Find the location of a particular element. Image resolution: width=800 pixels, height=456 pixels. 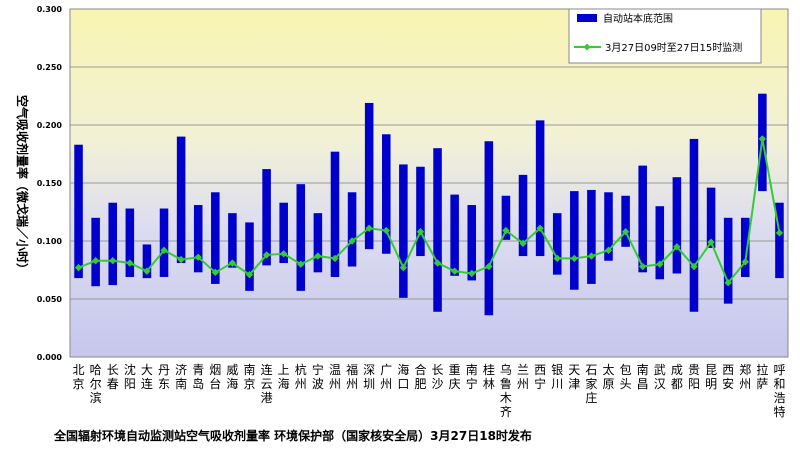

x-tick-label: 银川 is located at coordinates (557, 377).